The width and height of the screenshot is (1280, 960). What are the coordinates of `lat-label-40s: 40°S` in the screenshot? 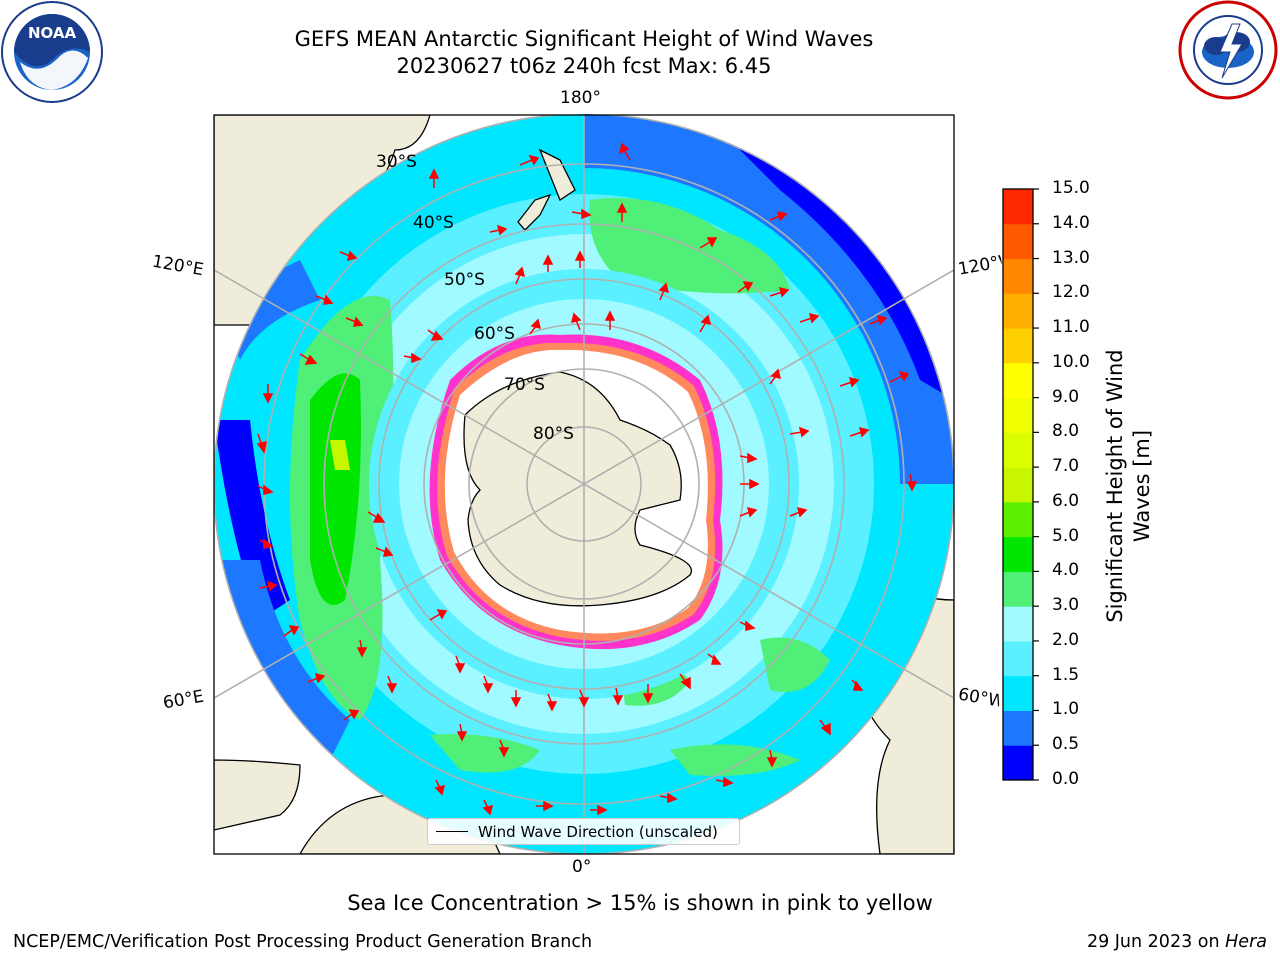 It's located at (433, 223).